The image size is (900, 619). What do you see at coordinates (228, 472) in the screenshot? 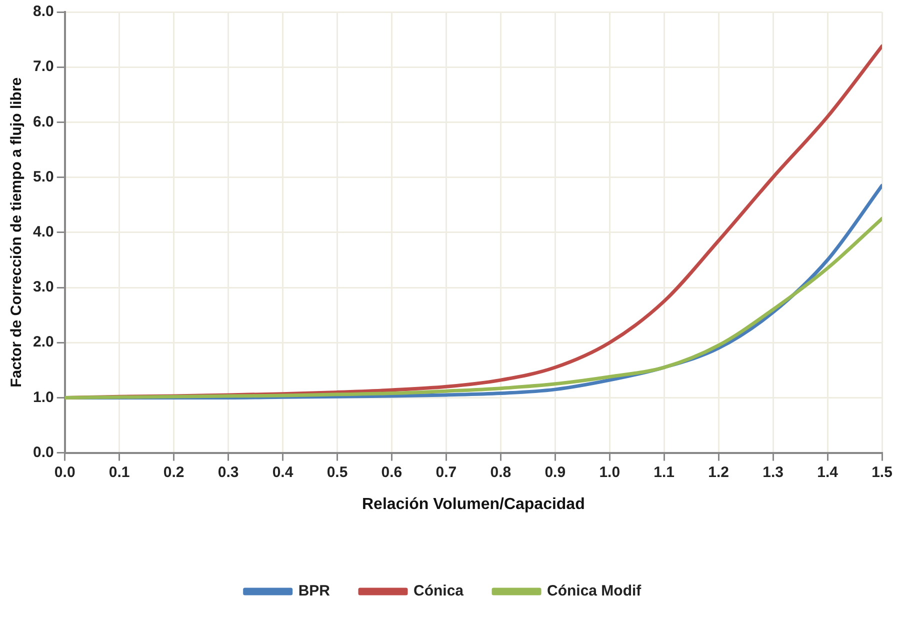
I see `x-tick-label: 0.3` at bounding box center [228, 472].